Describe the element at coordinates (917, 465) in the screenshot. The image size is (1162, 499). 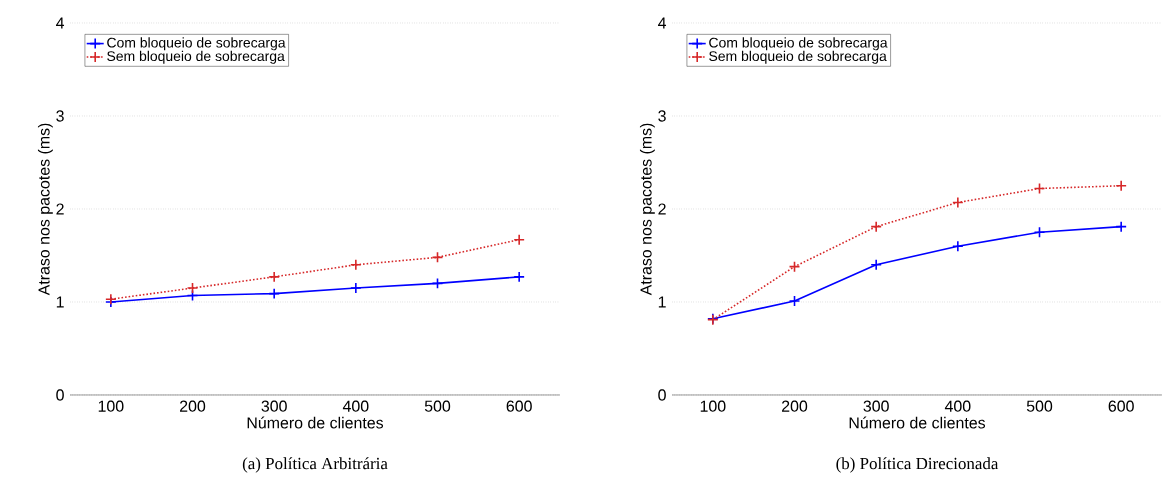
I see `text: (b) Política Direcionada` at that location.